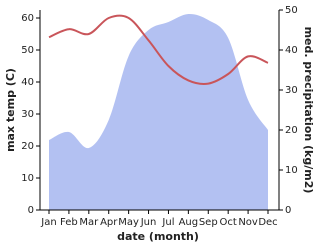  I want to click on x-tick-label: May, so click(128, 222).